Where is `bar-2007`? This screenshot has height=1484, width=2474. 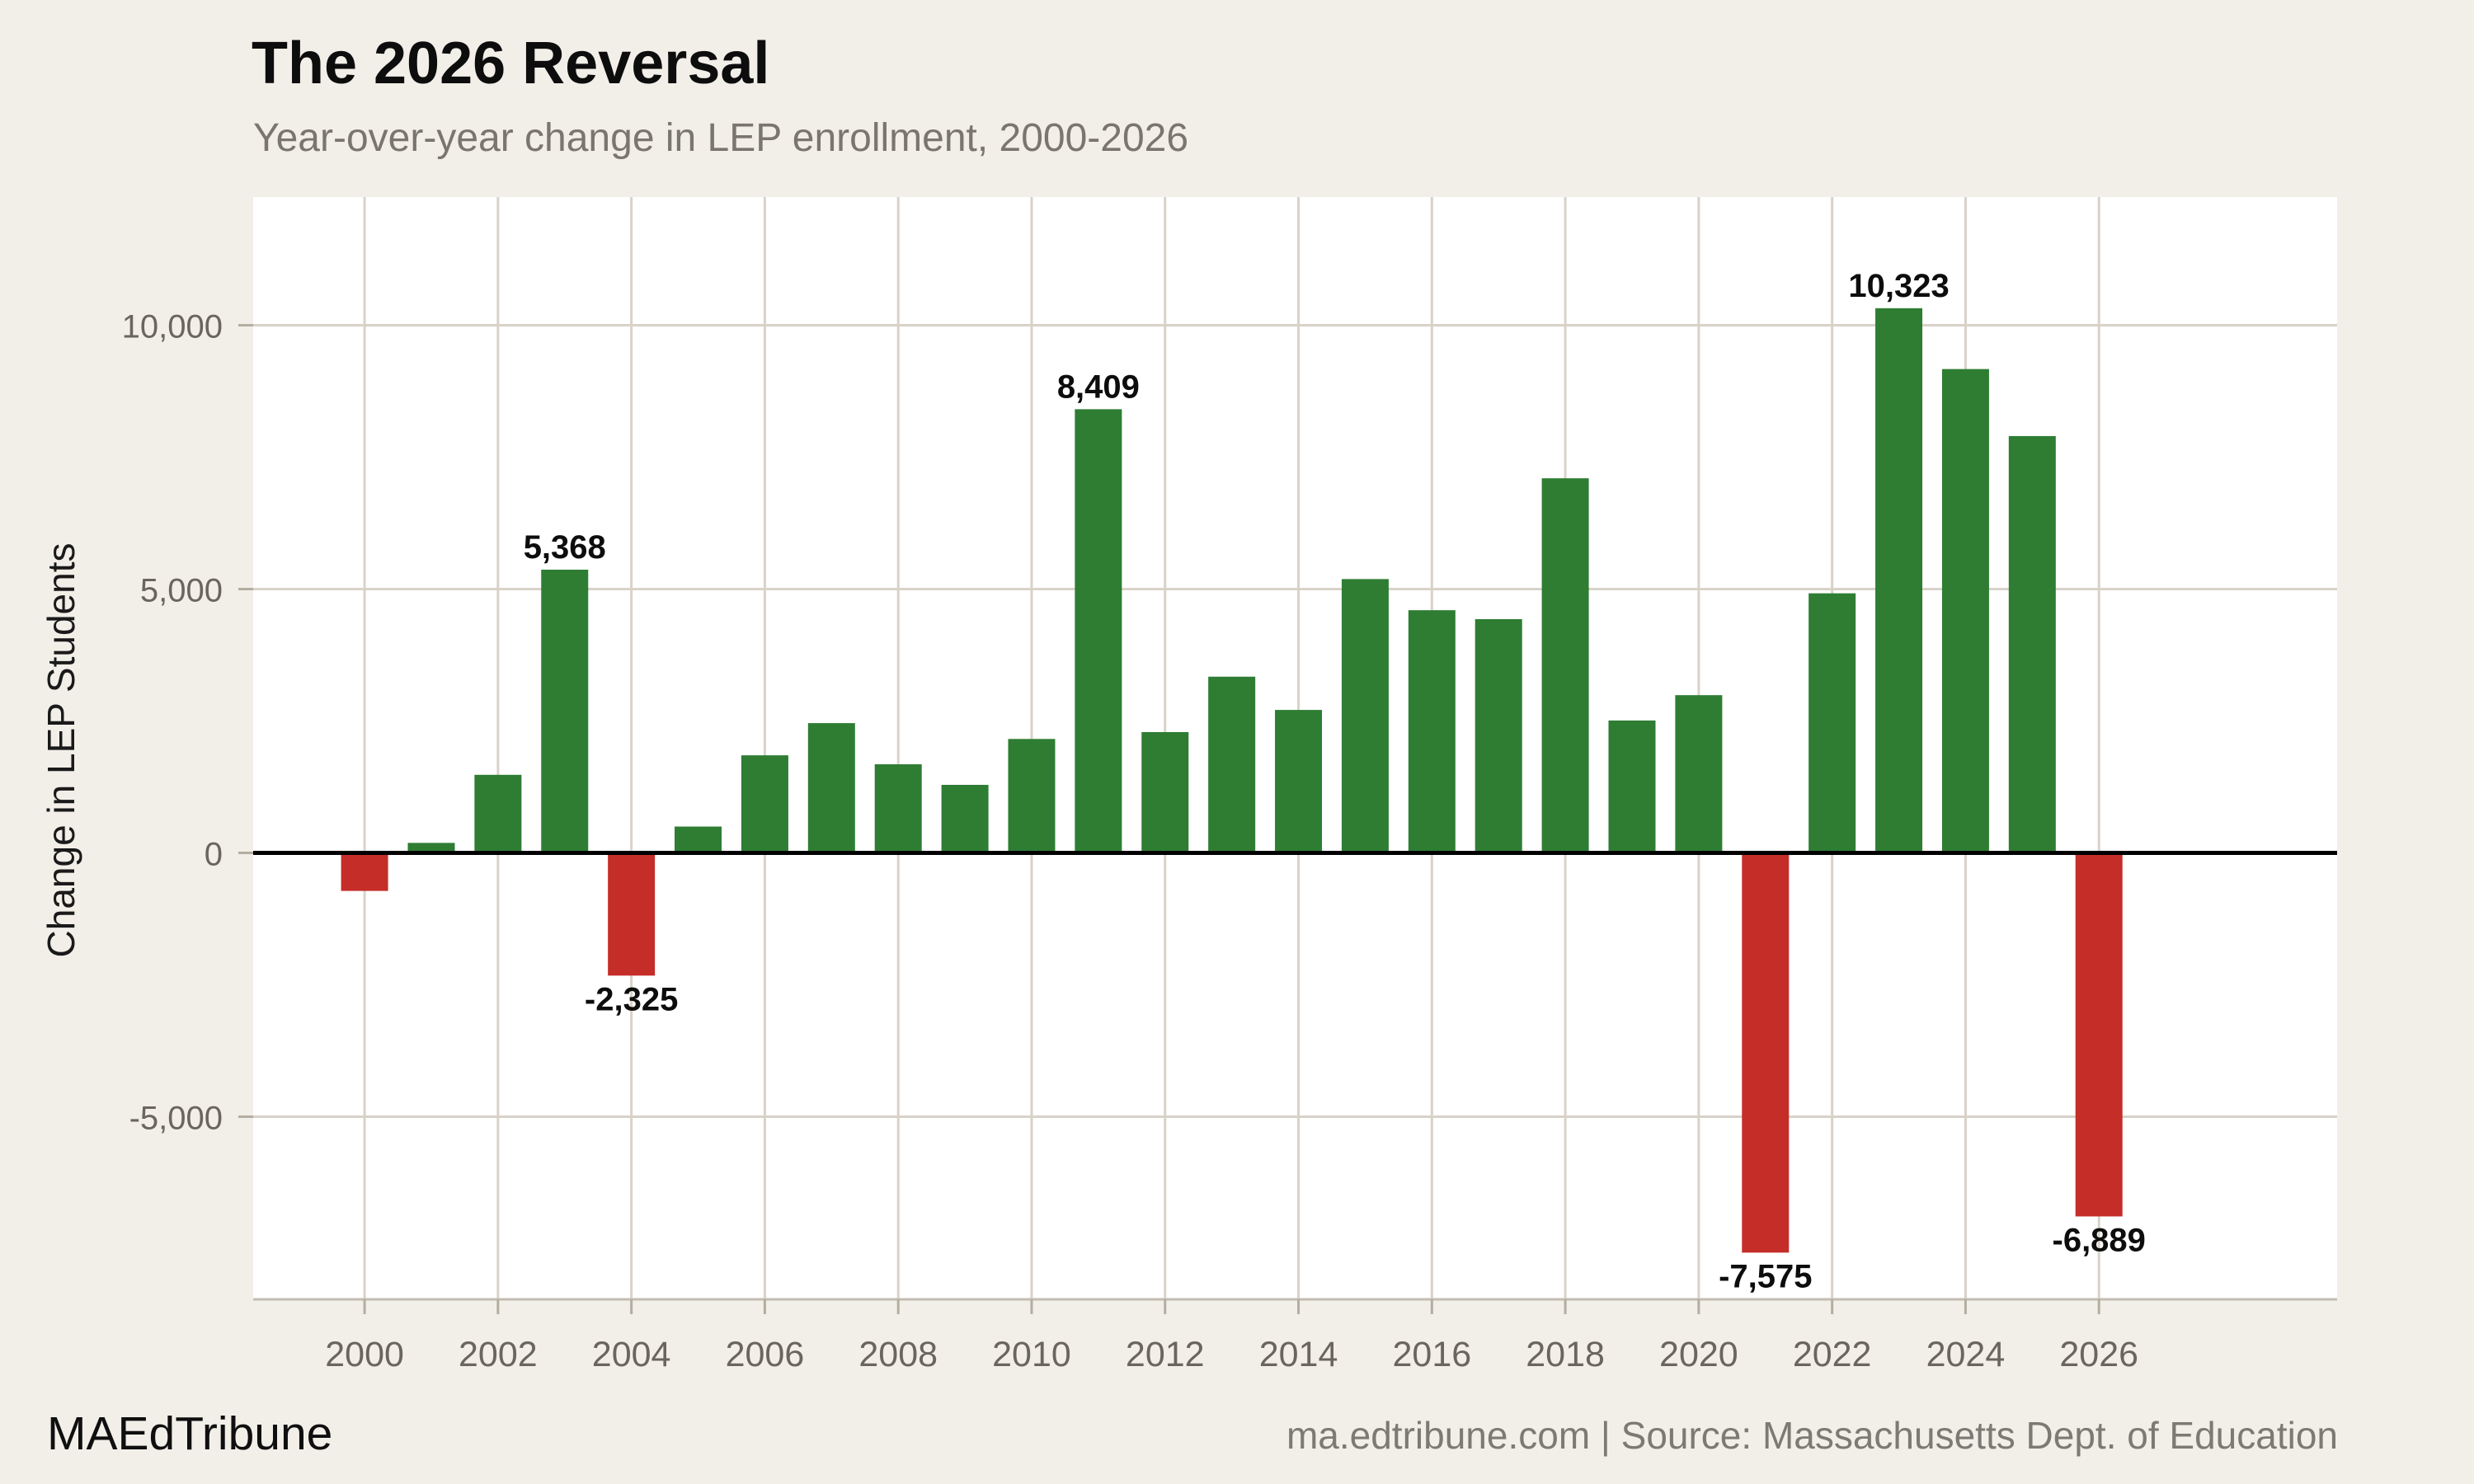 bar-2007 is located at coordinates (831, 788).